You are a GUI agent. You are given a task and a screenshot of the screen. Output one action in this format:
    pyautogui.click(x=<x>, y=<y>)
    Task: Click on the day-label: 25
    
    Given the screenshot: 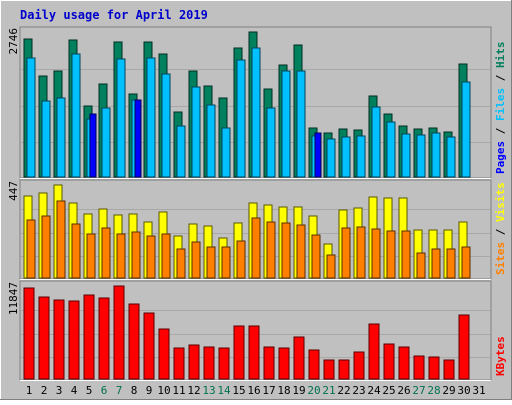 What is the action you would take?
    pyautogui.click(x=388, y=390)
    